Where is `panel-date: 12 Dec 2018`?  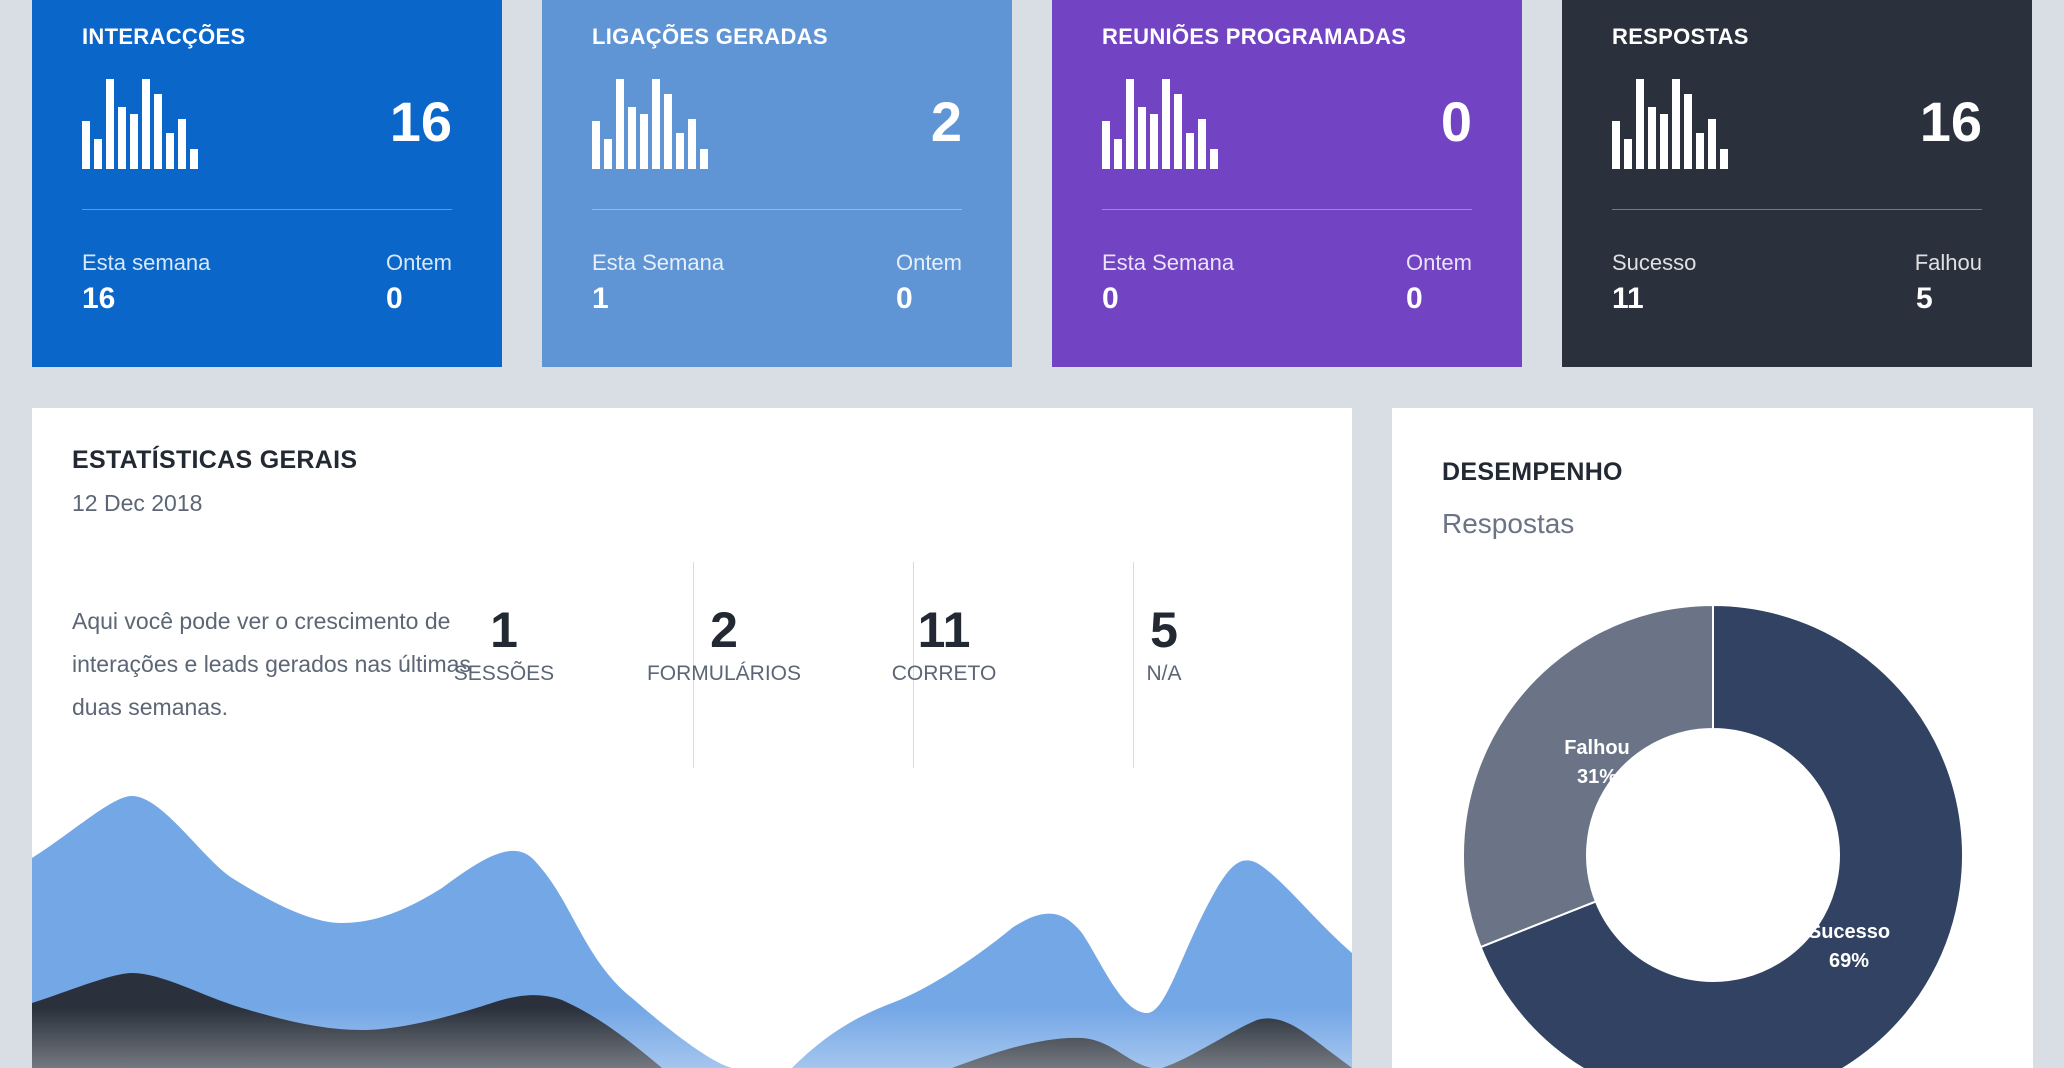 panel-date: 12 Dec 2018 is located at coordinates (137, 503).